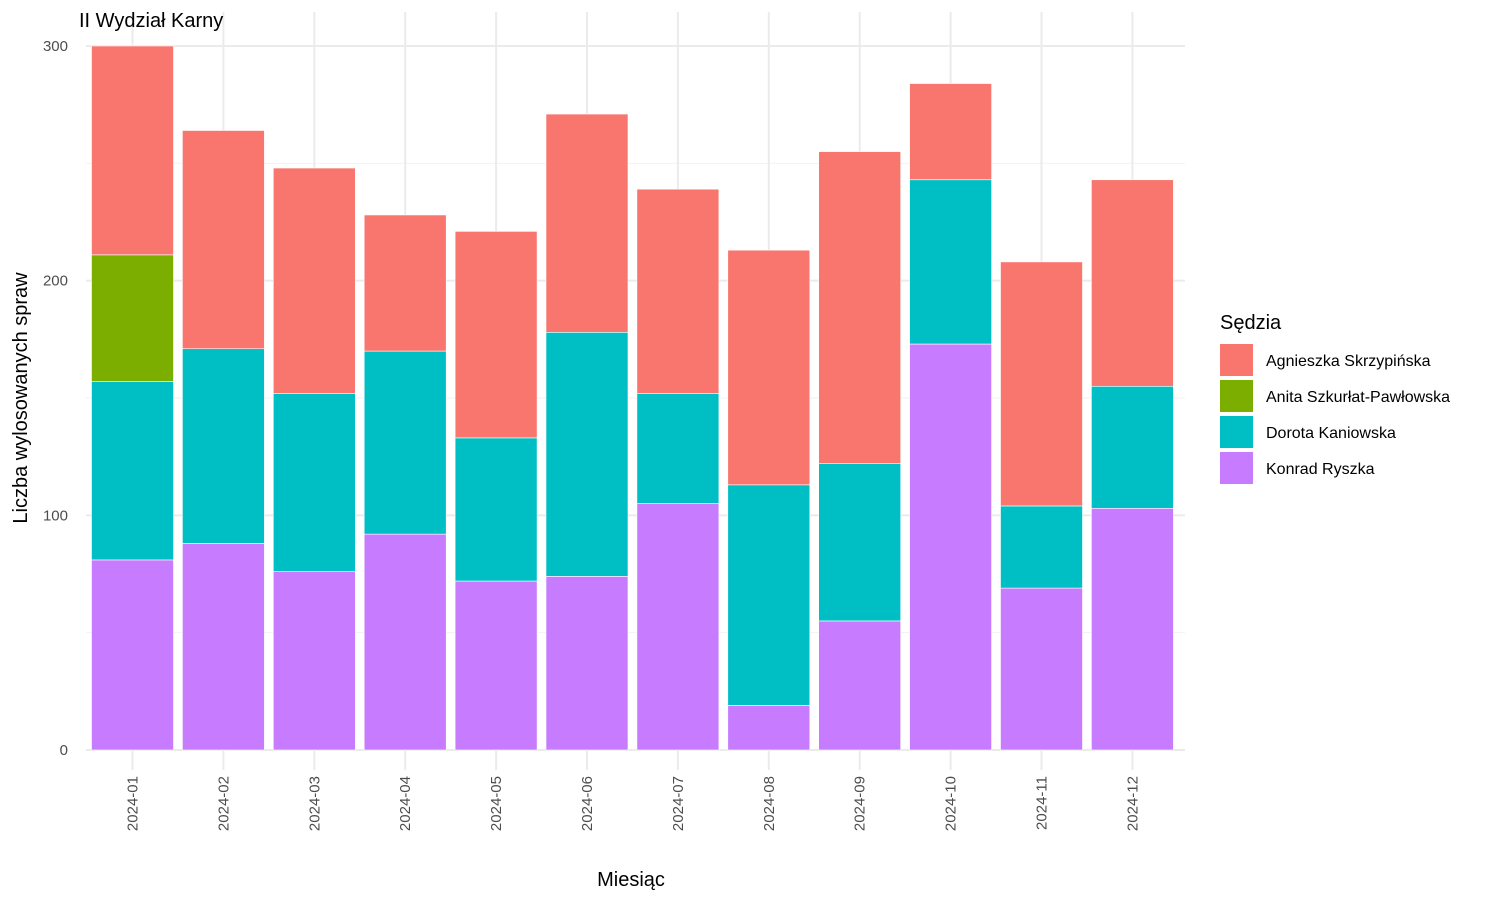 This screenshot has width=1500, height=900. What do you see at coordinates (55, 515) in the screenshot?
I see `y-tick-label: 100` at bounding box center [55, 515].